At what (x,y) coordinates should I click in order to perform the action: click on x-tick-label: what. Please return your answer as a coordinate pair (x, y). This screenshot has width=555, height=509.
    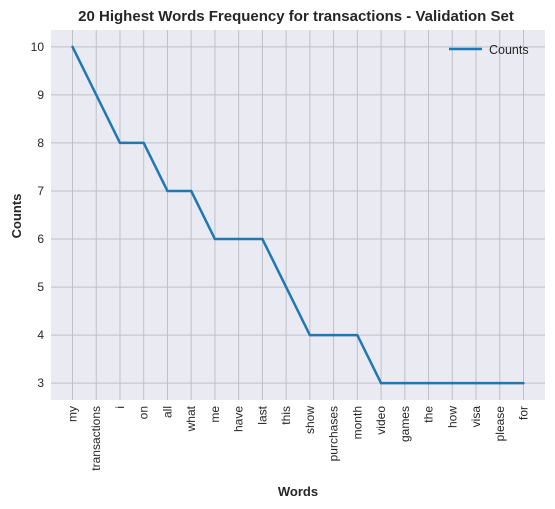
    Looking at the image, I should click on (191, 418).